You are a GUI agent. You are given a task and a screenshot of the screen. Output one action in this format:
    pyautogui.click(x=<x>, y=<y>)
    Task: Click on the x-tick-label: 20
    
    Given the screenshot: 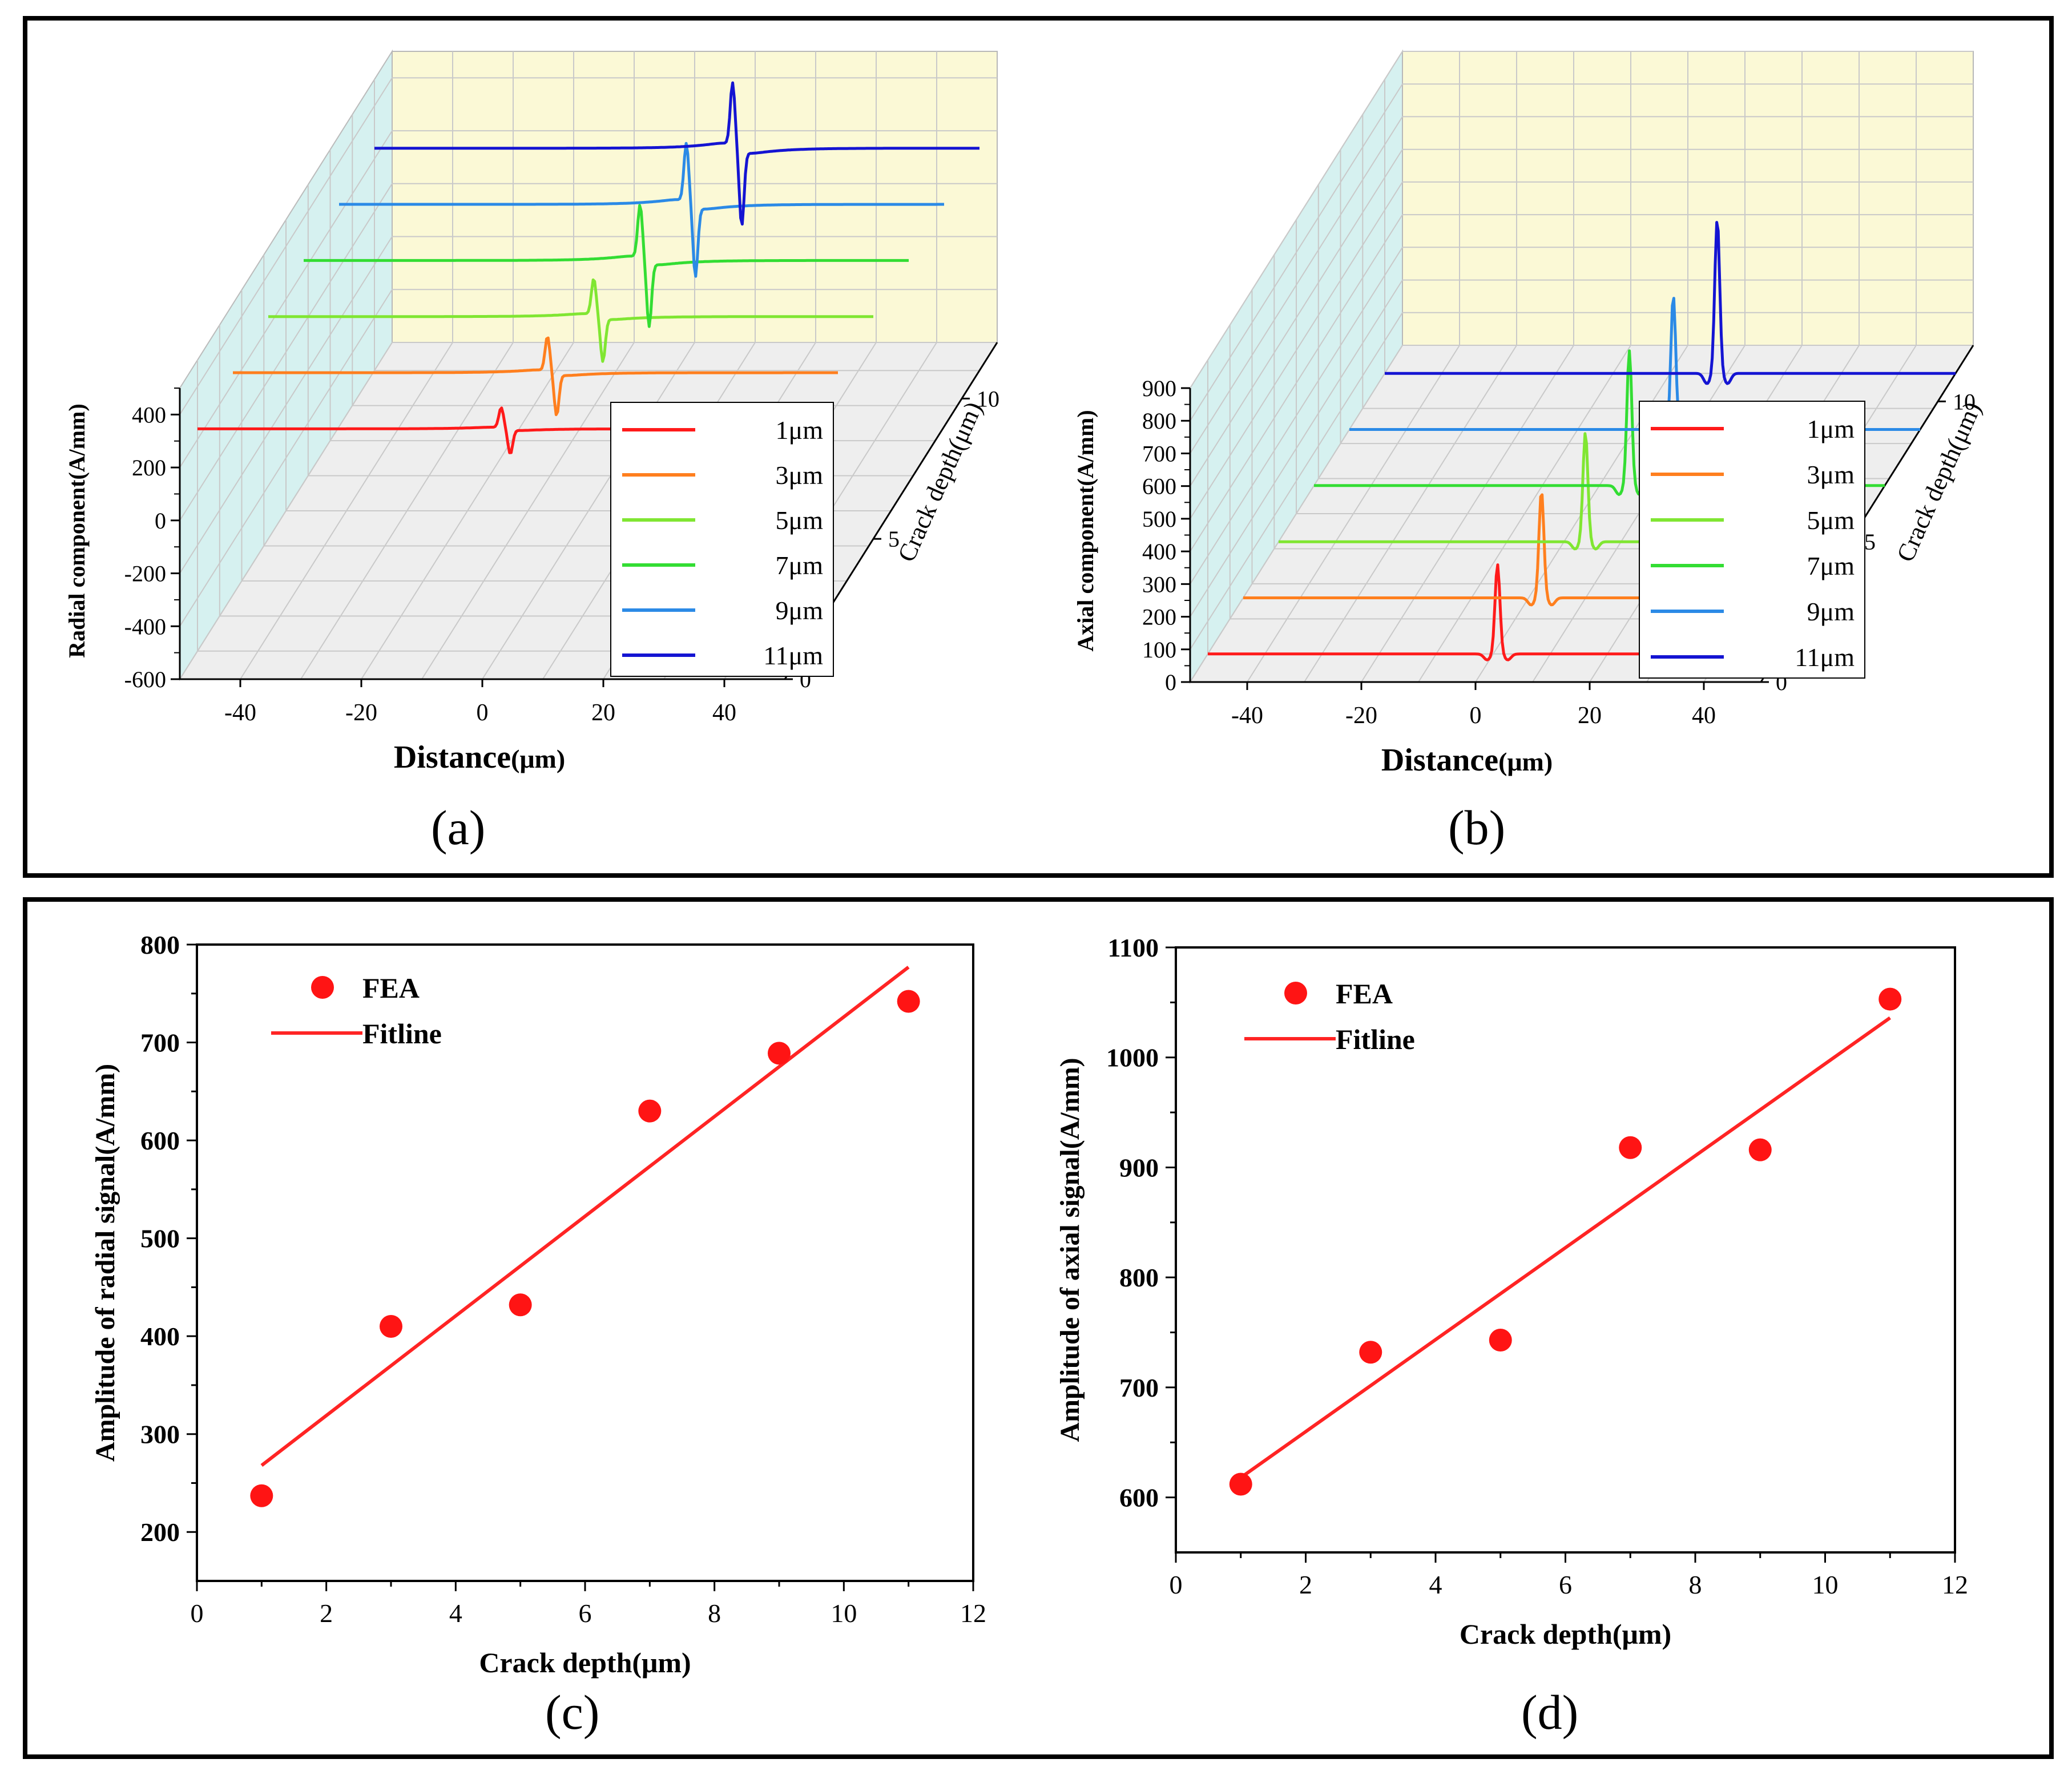 What is the action you would take?
    pyautogui.click(x=1590, y=716)
    